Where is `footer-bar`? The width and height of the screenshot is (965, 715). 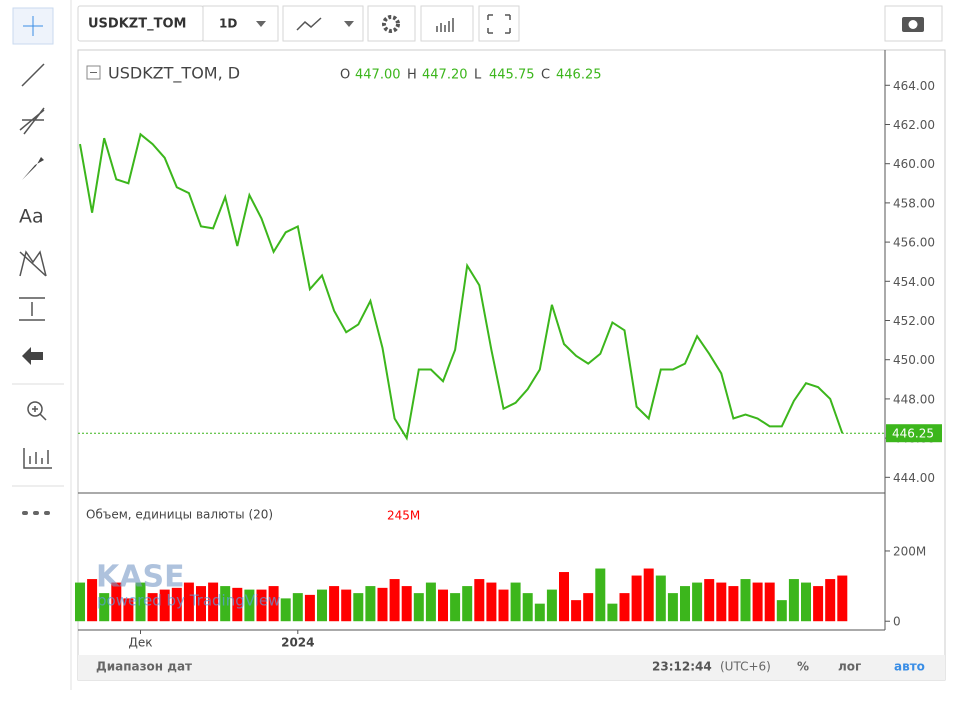 footer-bar is located at coordinates (511, 667).